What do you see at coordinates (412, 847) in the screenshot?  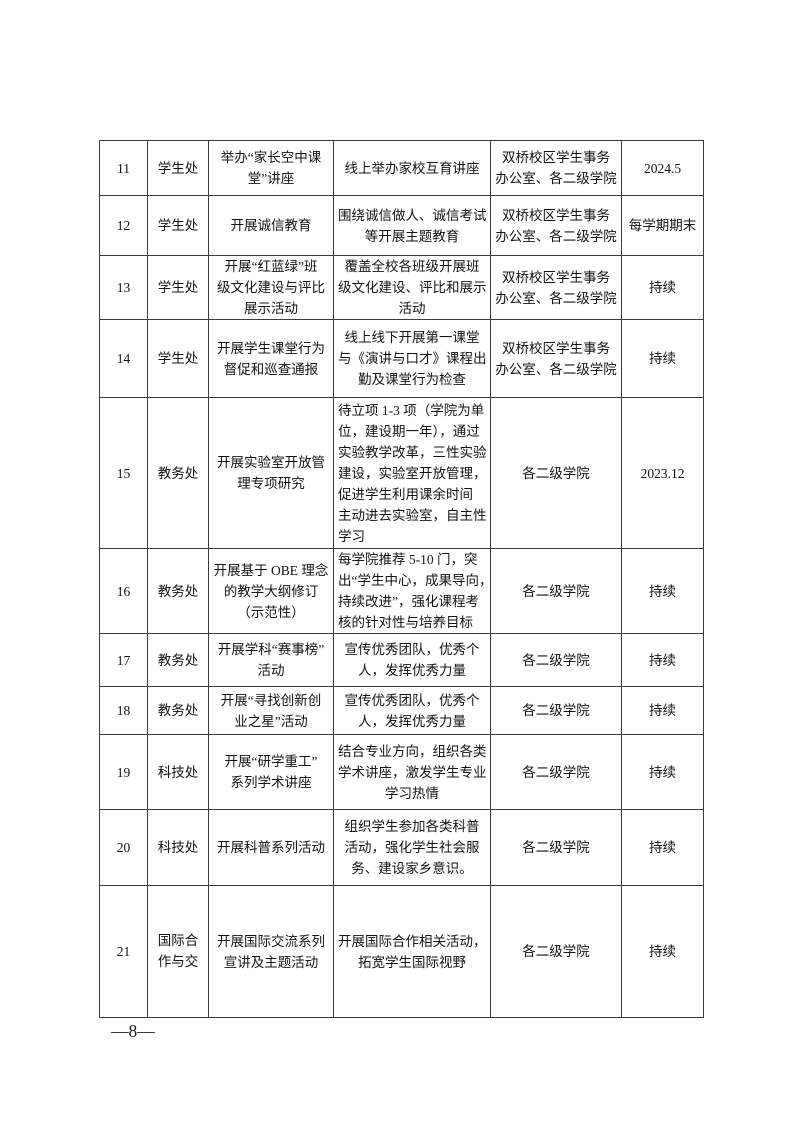 I see `content-cell: 组织学生参加各类科普 活动，强化学生社会服 务、建设家乡意识。` at bounding box center [412, 847].